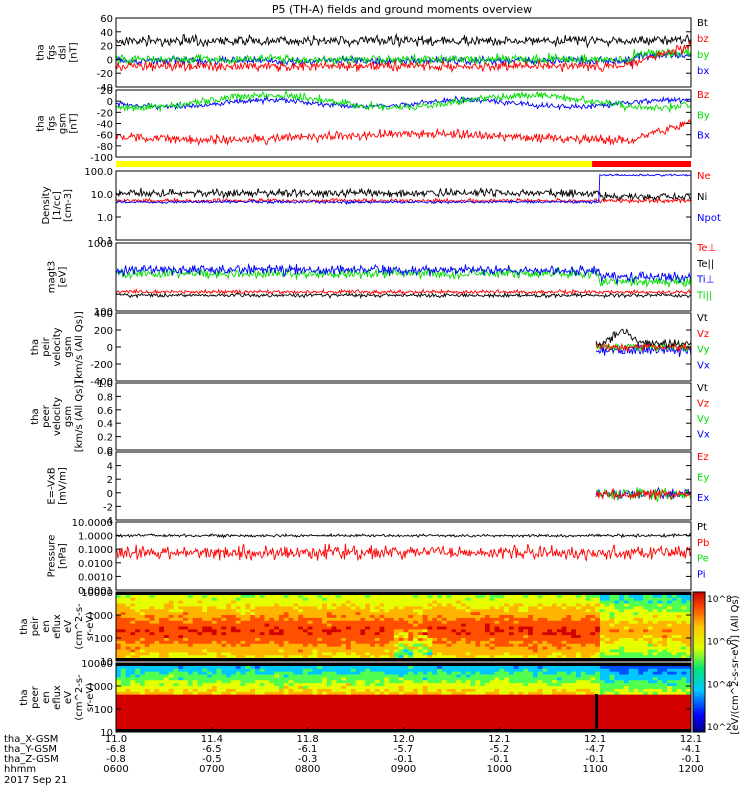  Describe the element at coordinates (95, 564) in the screenshot. I see `y-tick-label: 0.0100` at that location.